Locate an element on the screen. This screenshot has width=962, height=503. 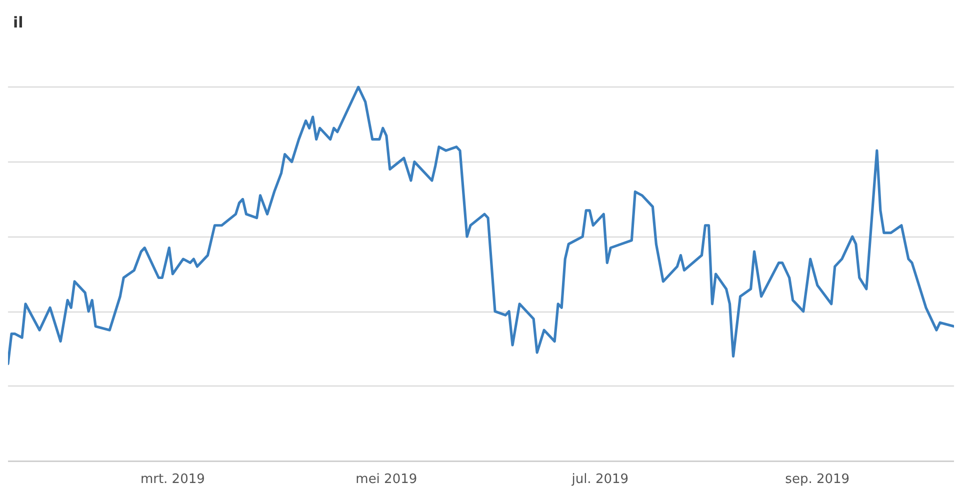
chart-title: il is located at coordinates (18, 23).